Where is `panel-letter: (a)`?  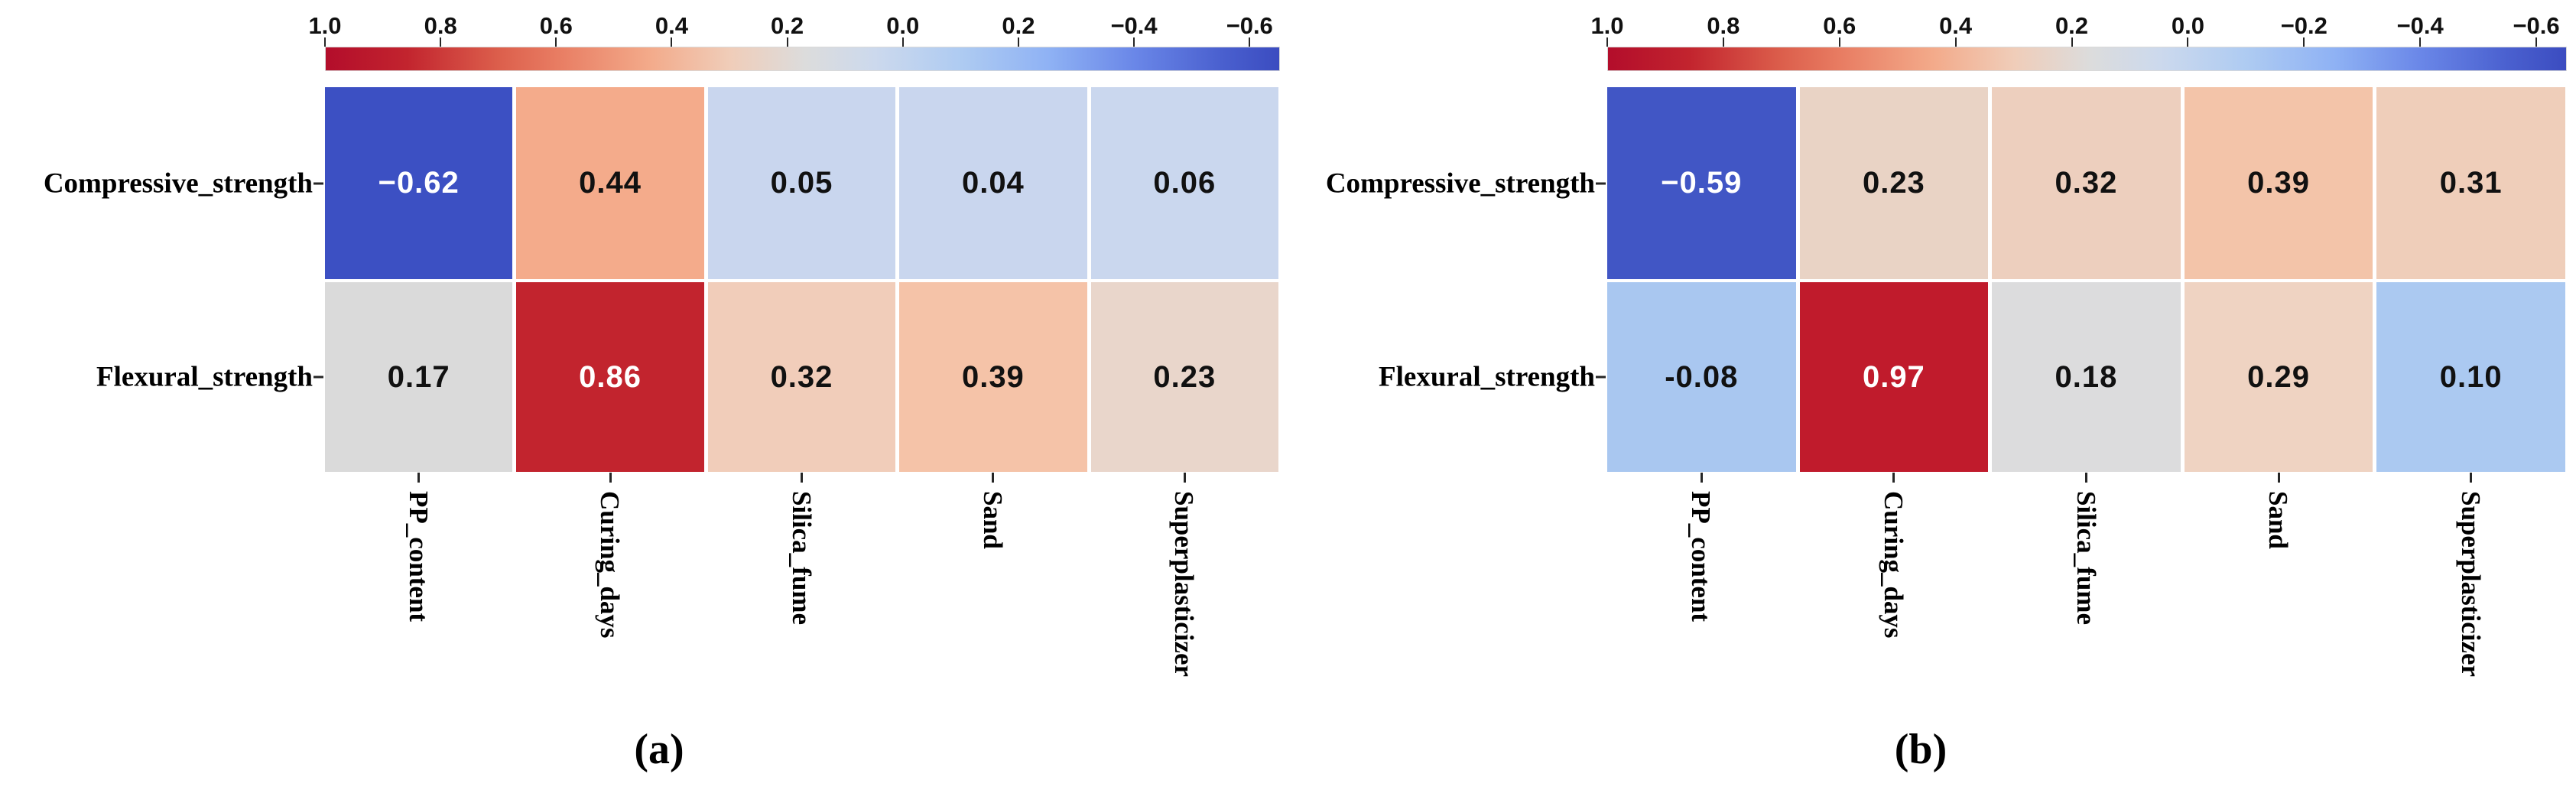
panel-letter: (a) is located at coordinates (659, 749).